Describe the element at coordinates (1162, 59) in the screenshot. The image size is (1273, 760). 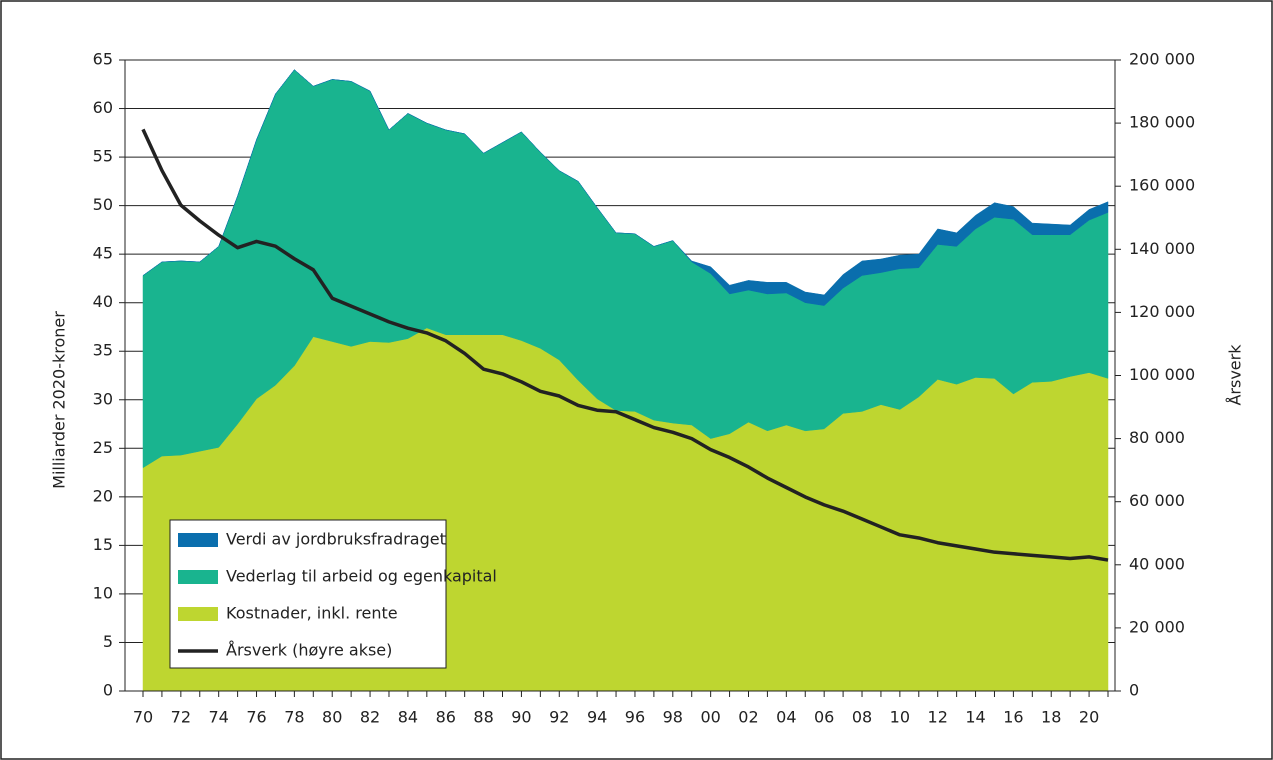
I see `y2-tick-label: 200 000` at that location.